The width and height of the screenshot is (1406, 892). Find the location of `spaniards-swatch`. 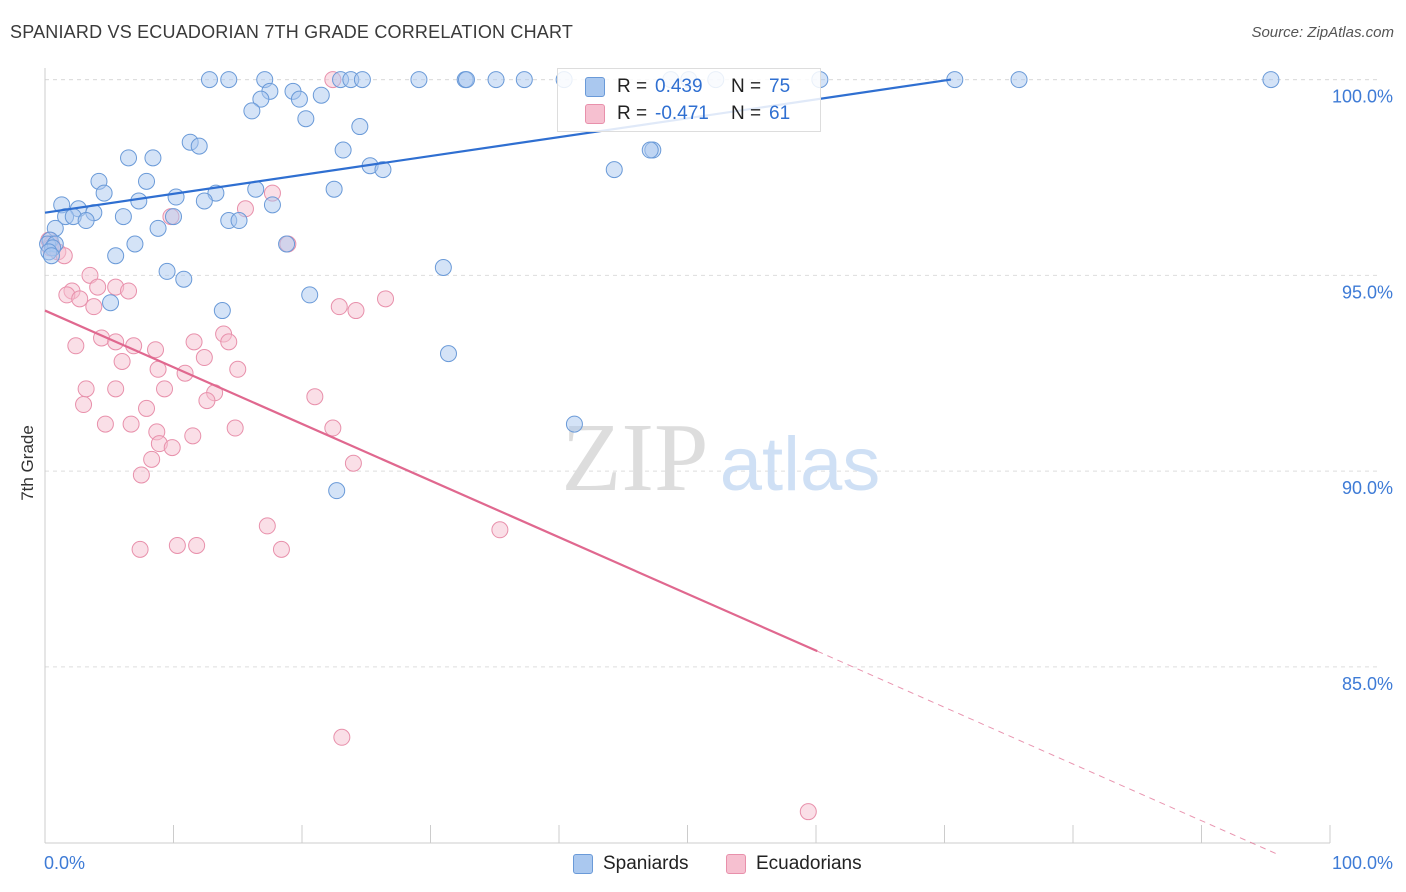

spaniards-swatch is located at coordinates (595, 87).